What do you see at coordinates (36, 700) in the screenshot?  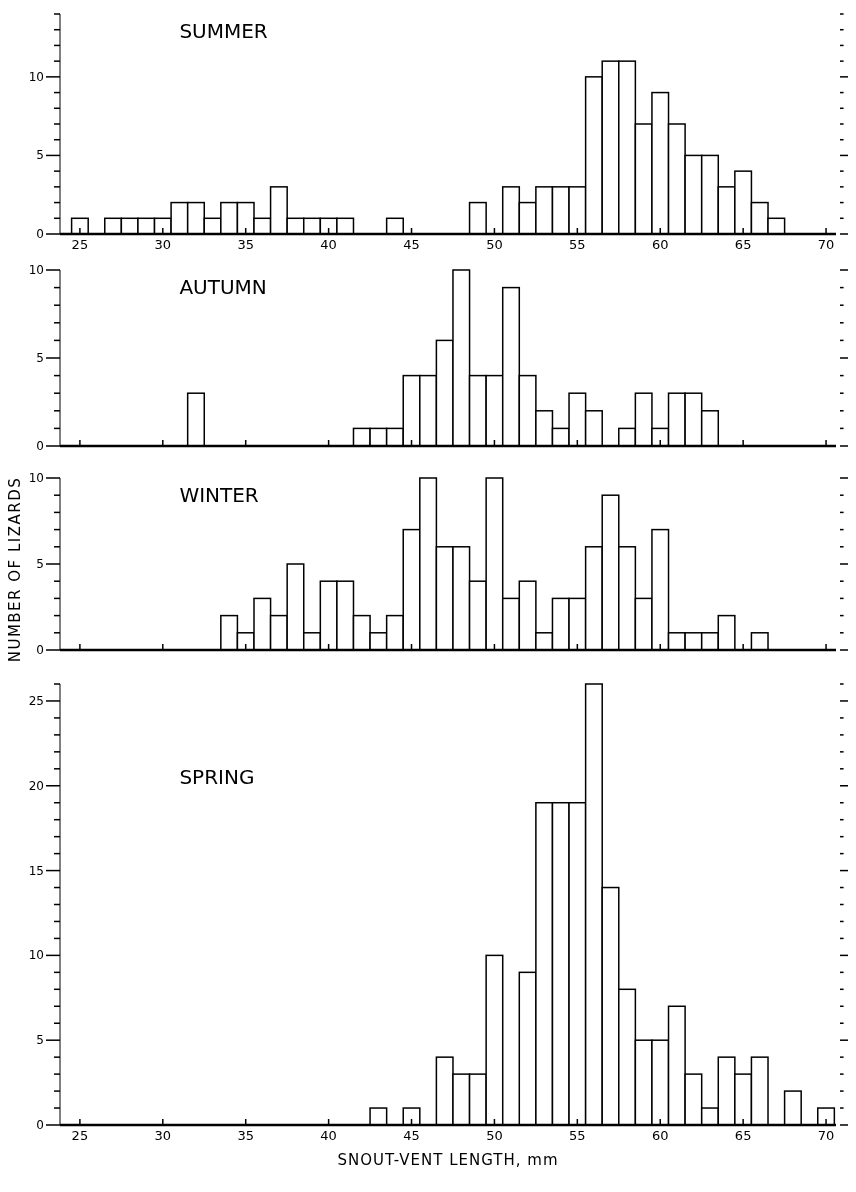 I see `y-tick-label: 25` at bounding box center [36, 700].